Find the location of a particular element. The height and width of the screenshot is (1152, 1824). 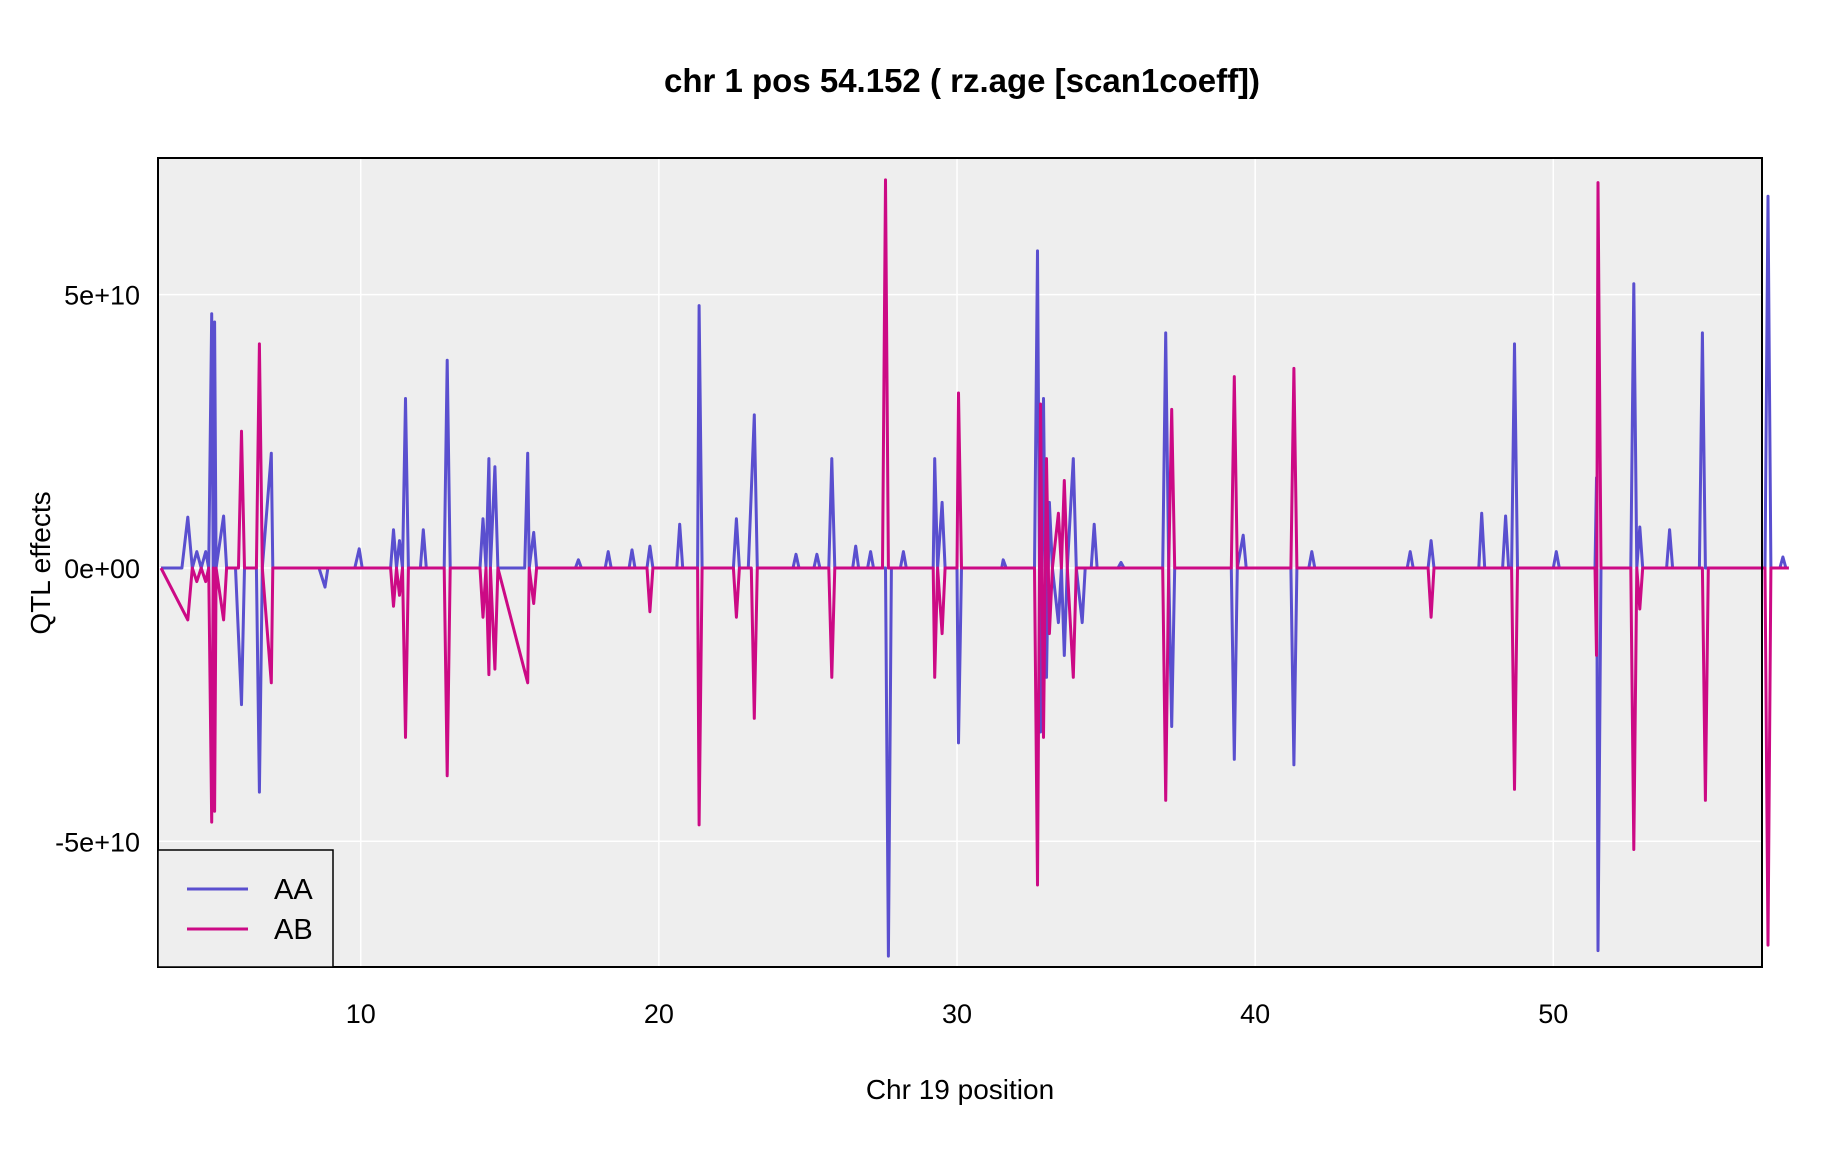

legend: AA AB is located at coordinates (245, 908).